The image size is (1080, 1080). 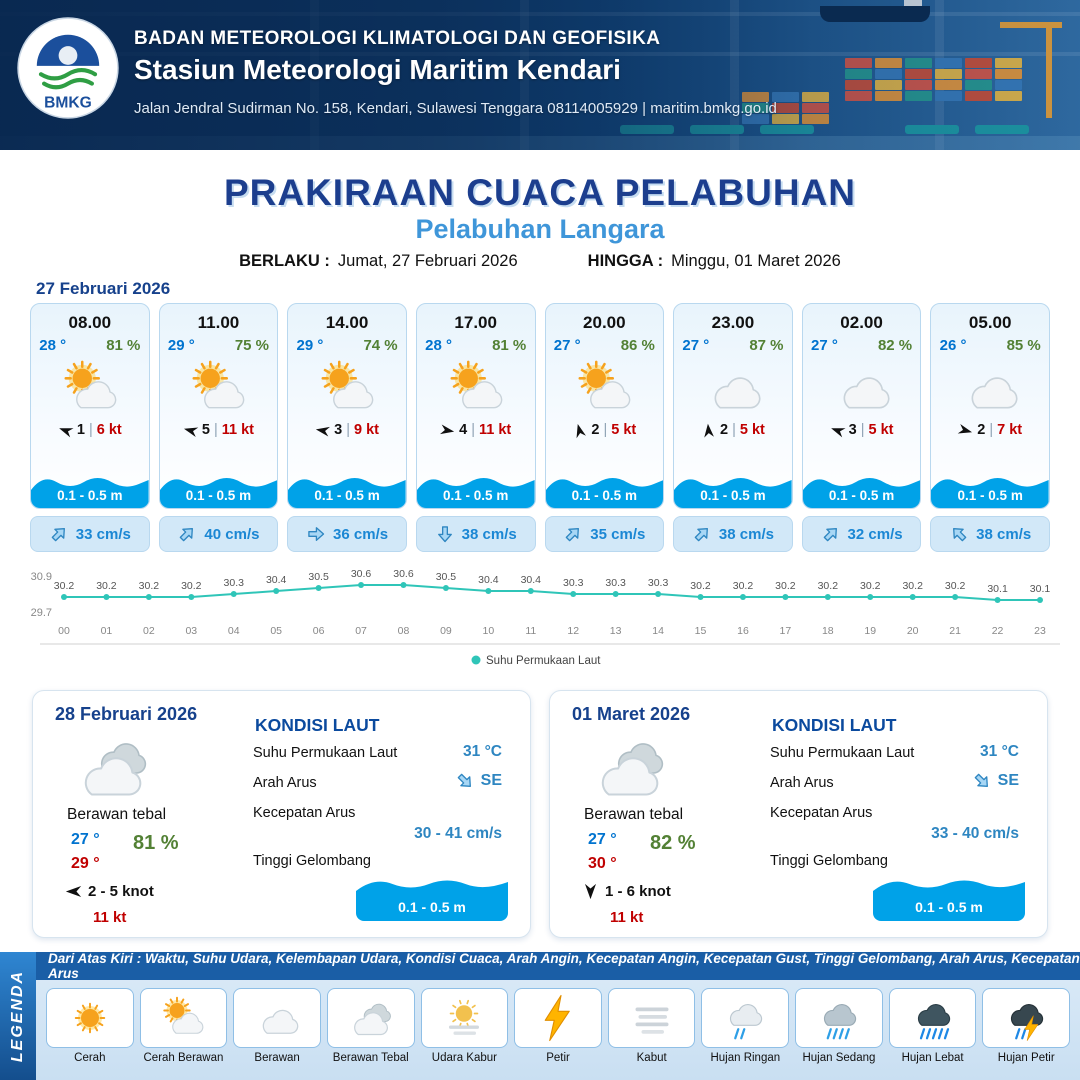 I want to click on card-time: 11.00, so click(x=218, y=322).